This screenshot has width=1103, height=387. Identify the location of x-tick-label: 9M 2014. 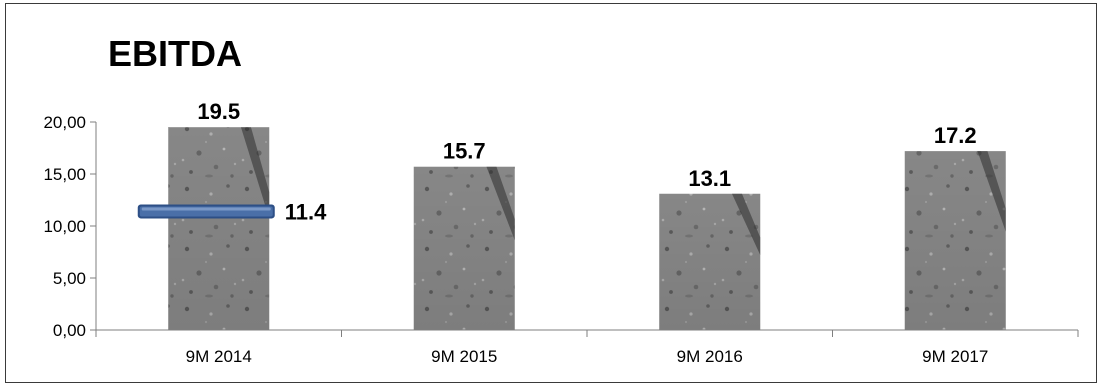
(219, 356).